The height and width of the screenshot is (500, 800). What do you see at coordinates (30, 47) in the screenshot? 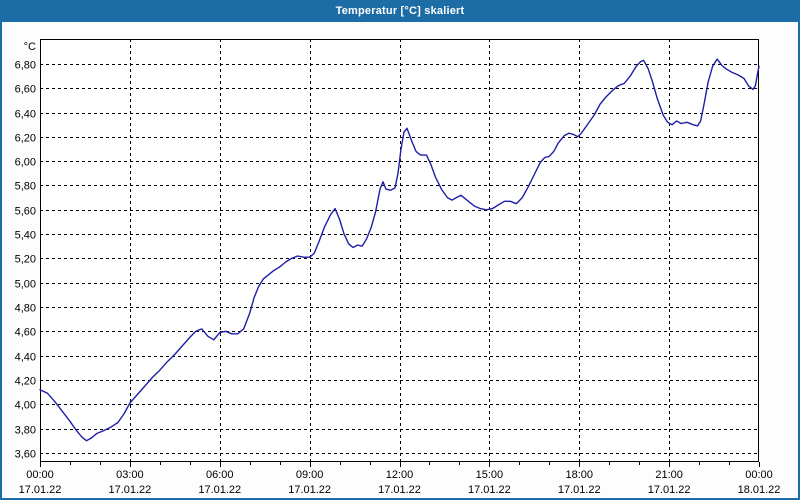
I see `y-axis-unit-label: °C` at bounding box center [30, 47].